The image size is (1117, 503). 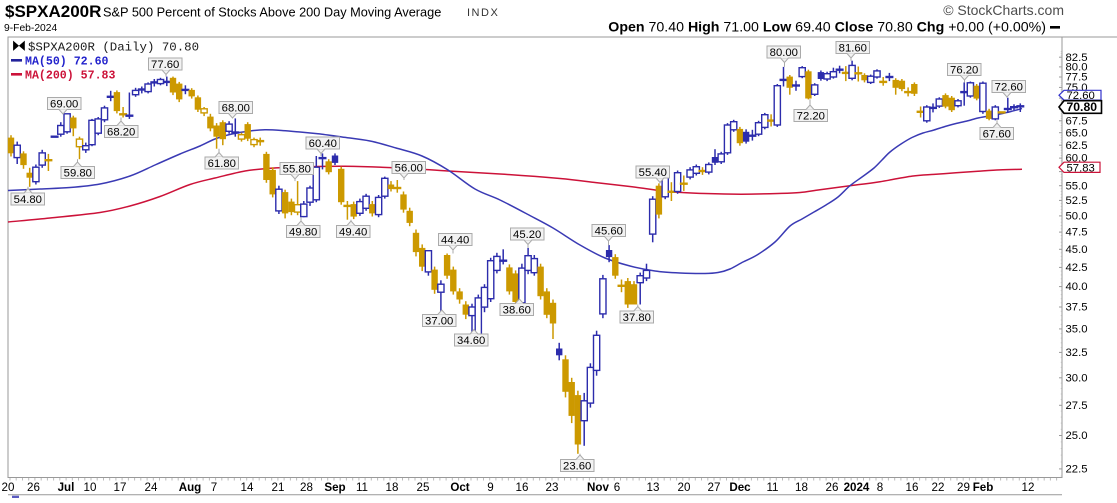 I want to click on svg-text: 77.60, so click(x=165, y=65).